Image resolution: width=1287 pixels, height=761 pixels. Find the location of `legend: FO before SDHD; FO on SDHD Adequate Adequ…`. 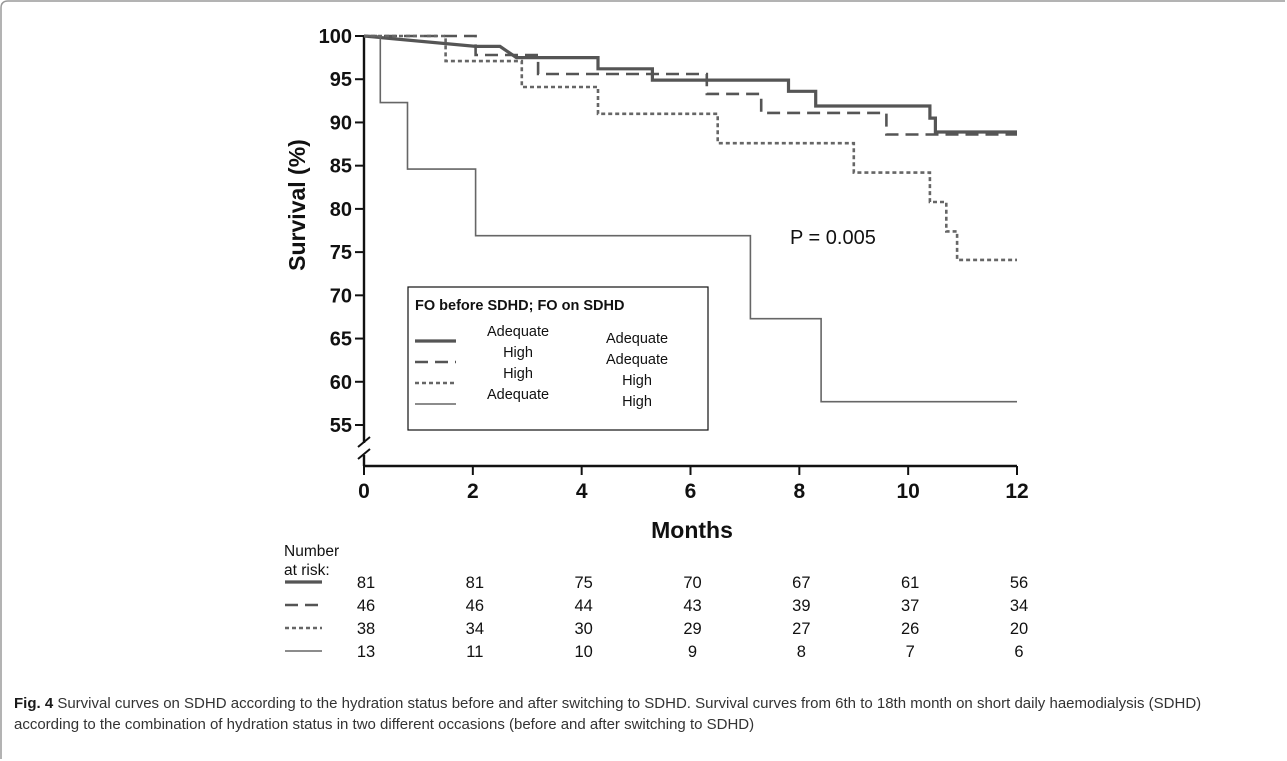

legend: FO before SDHD; FO on SDHD Adequate Adequ… is located at coordinates (558, 358).